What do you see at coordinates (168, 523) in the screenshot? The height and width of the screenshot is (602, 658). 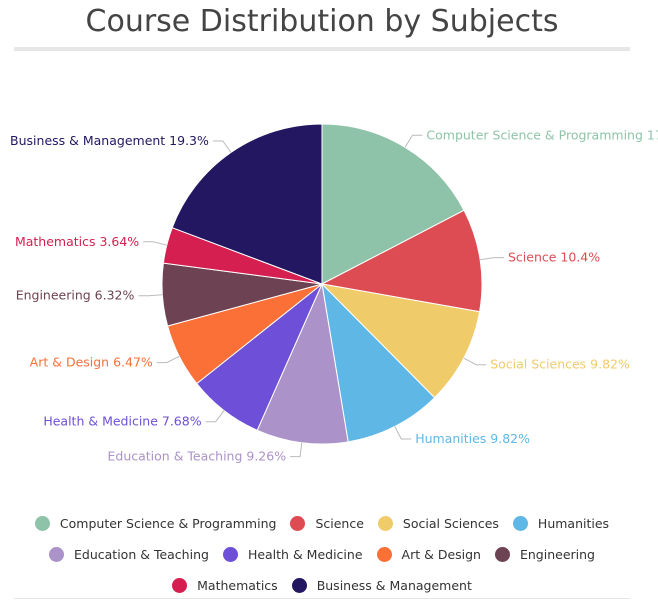 I see `legend-label: Computer Science & Programming` at bounding box center [168, 523].